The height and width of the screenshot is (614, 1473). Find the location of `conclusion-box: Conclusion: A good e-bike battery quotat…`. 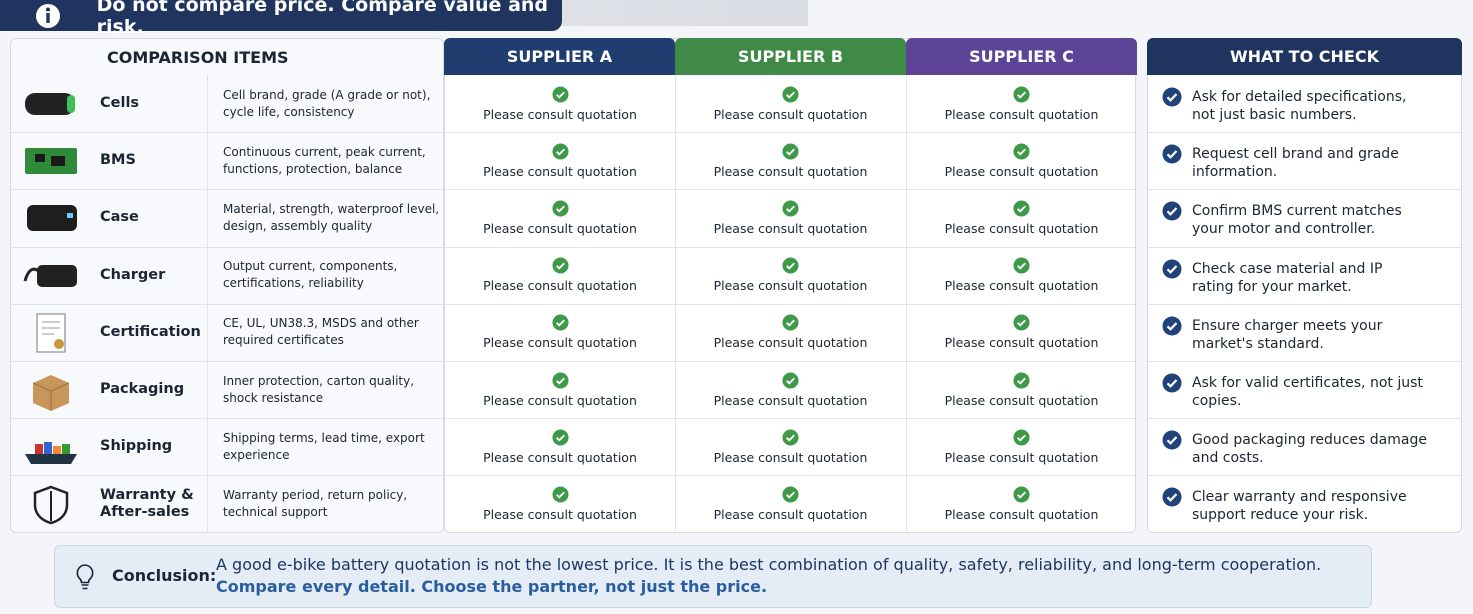

conclusion-box: Conclusion: A good e-bike battery quotat… is located at coordinates (713, 576).